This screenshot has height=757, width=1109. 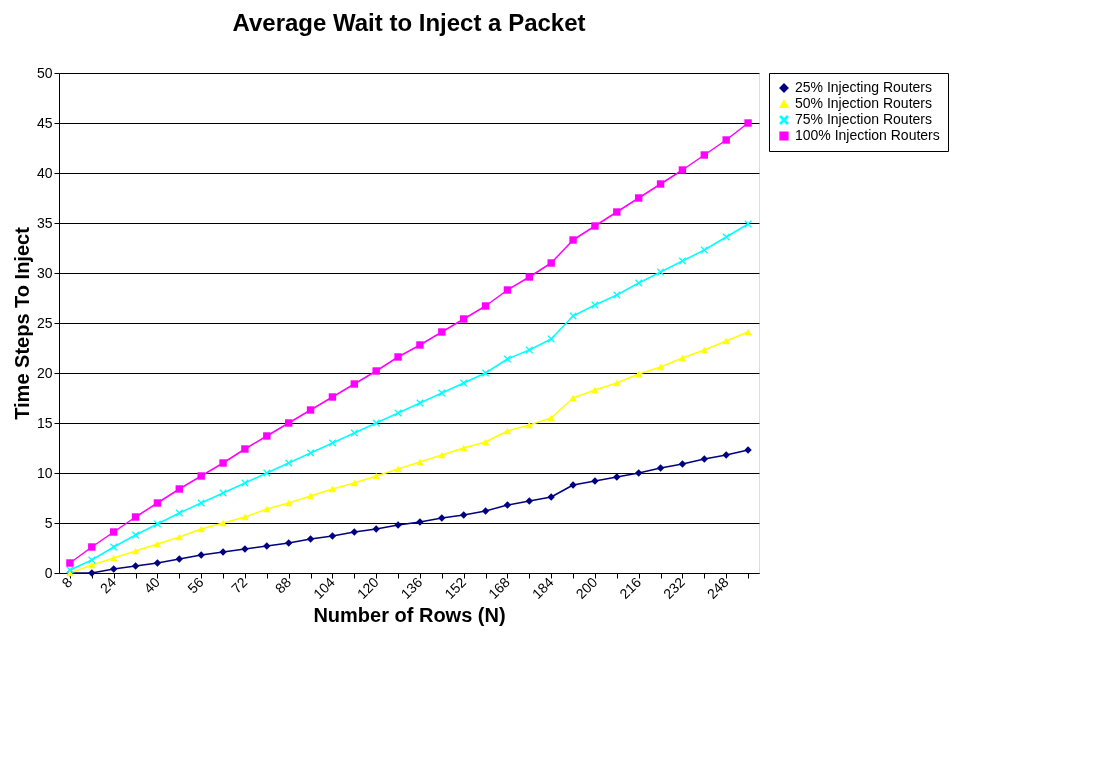 What do you see at coordinates (586, 587) in the screenshot?
I see `x-tick-label: 200` at bounding box center [586, 587].